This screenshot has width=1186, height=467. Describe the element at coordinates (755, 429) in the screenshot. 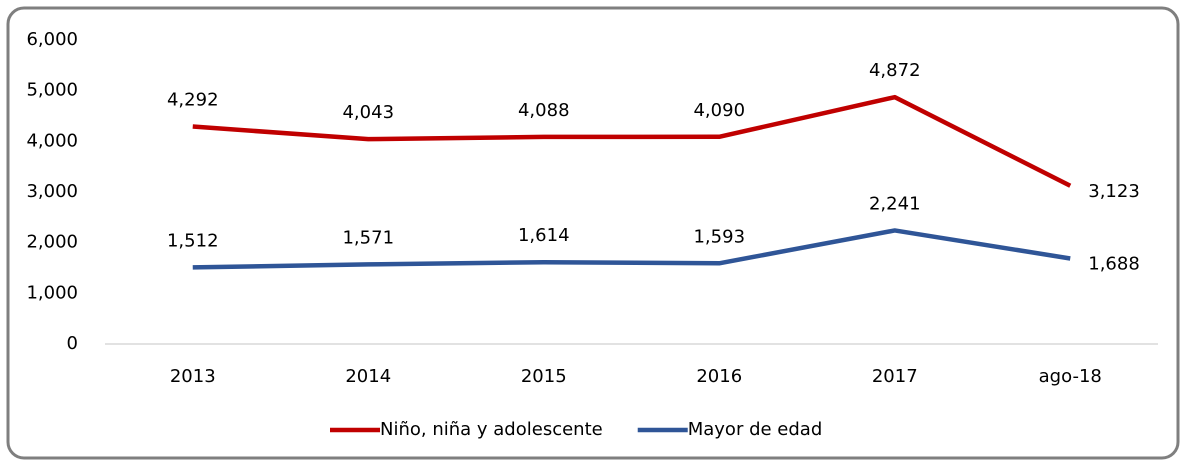

I see `legend-label: Mayor de edad` at that location.